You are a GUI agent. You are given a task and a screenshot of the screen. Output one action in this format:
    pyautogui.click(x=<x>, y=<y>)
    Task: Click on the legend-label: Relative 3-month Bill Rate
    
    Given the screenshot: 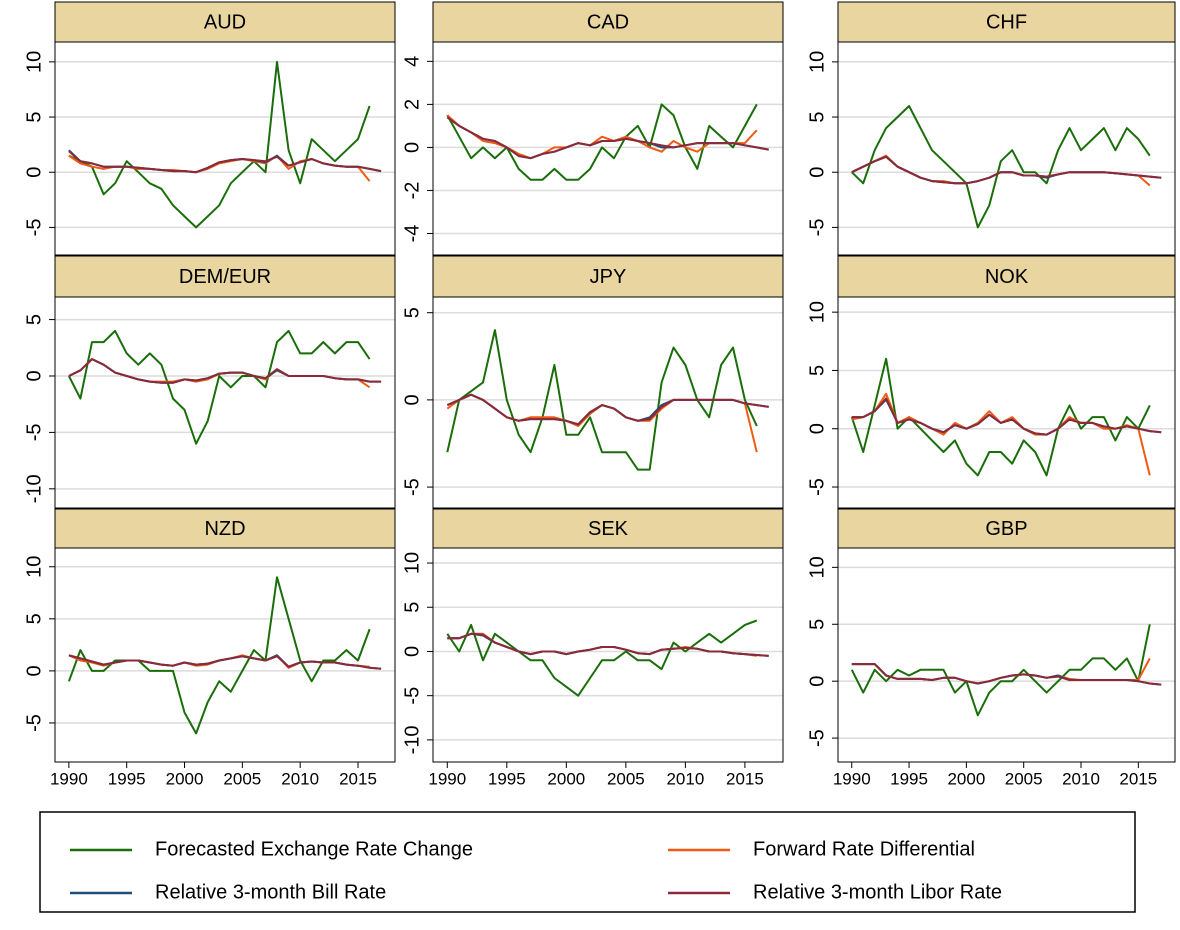 What is the action you would take?
    pyautogui.click(x=270, y=892)
    